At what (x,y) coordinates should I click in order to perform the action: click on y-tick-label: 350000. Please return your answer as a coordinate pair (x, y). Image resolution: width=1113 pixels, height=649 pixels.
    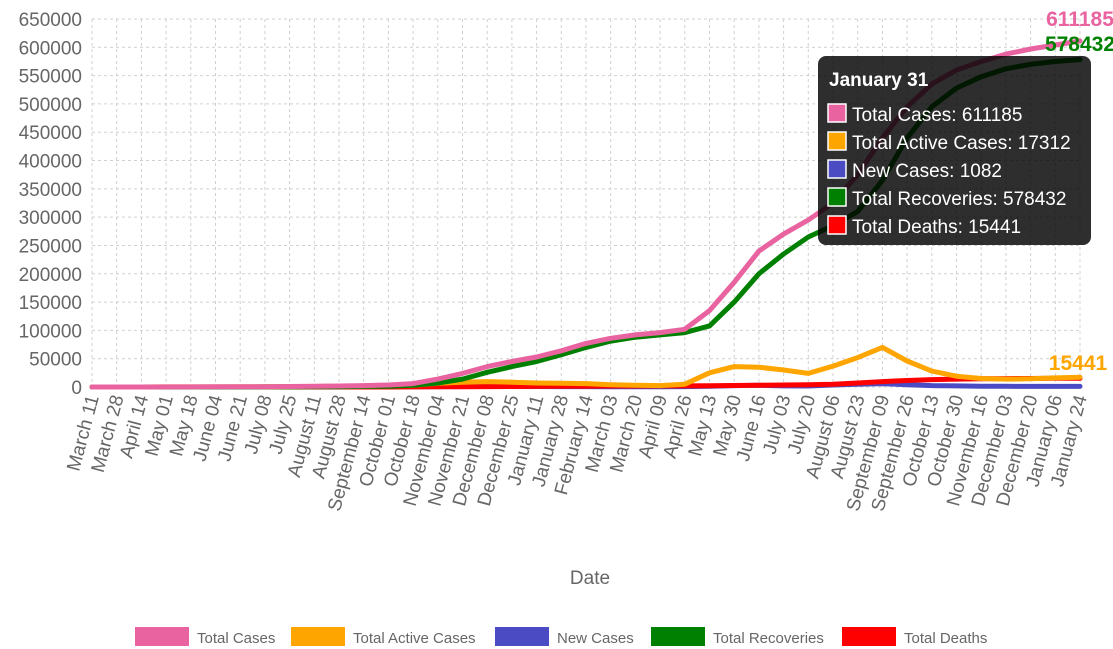
    Looking at the image, I should click on (50, 190).